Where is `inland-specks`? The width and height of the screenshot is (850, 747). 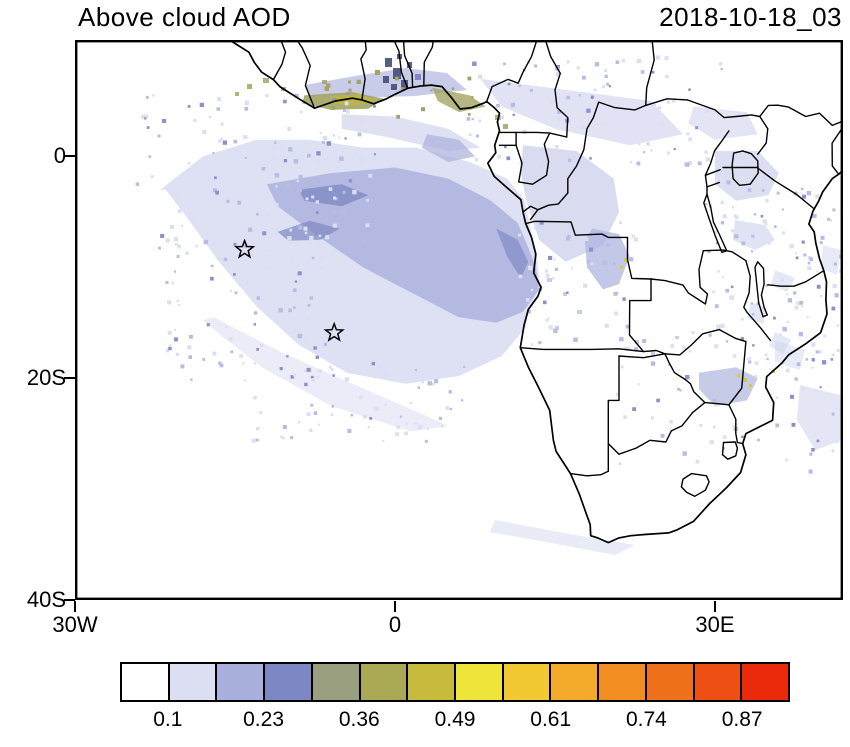
inland-specks is located at coordinates (613, 316).